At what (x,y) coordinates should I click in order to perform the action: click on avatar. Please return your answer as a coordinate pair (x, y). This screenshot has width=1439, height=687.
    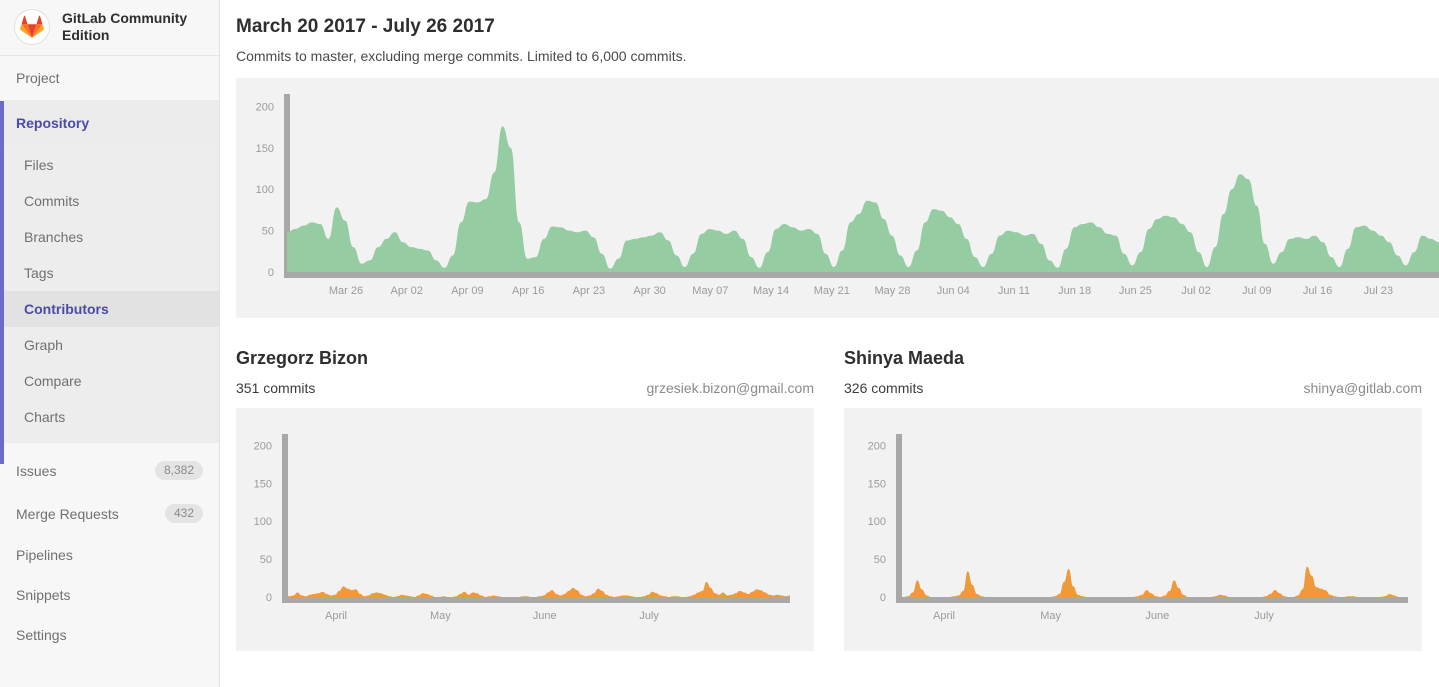
    Looking at the image, I should click on (32, 26).